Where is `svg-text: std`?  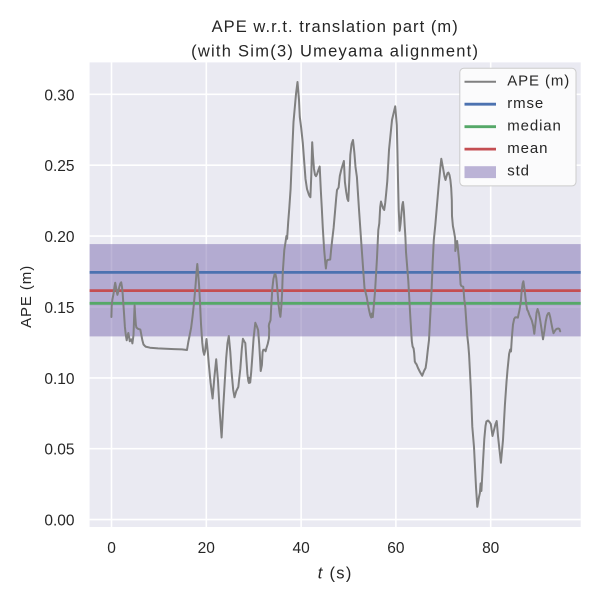
svg-text: std is located at coordinates (518, 171).